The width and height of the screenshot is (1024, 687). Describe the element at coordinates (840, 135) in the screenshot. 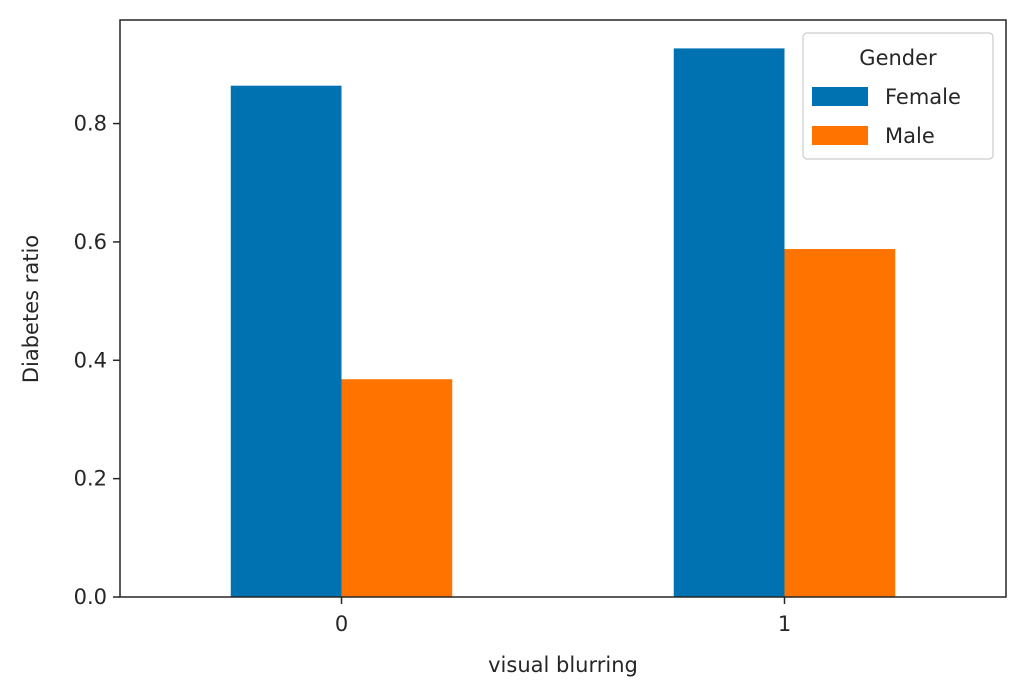

I see `legend-swatch-male` at that location.